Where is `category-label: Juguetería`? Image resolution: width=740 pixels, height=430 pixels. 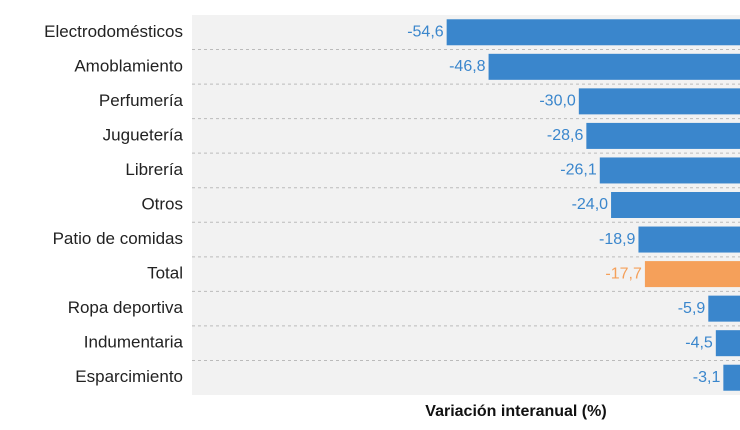 category-label: Juguetería is located at coordinates (143, 134).